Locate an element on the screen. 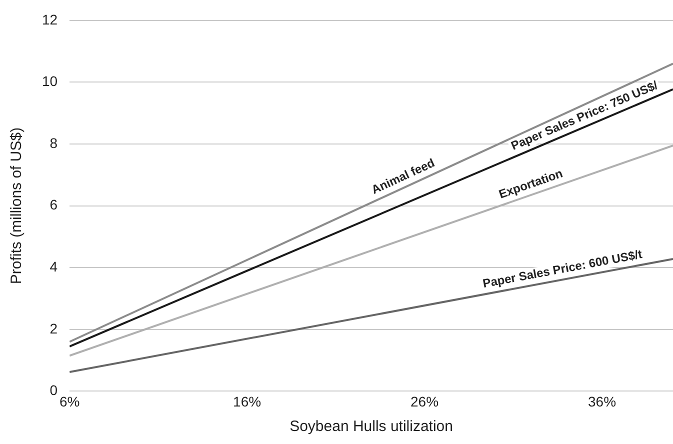  x-tick-label: 16% is located at coordinates (247, 401).